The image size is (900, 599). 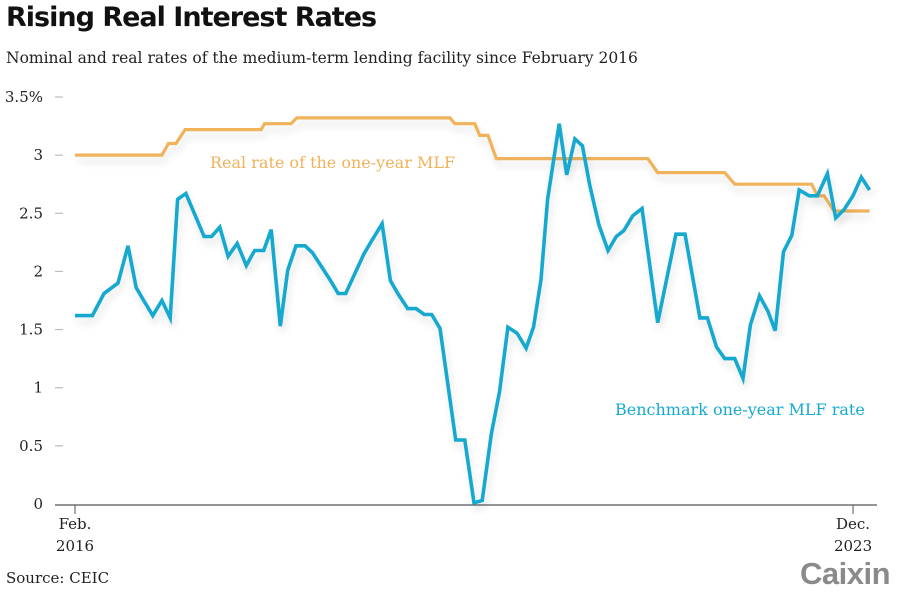 I want to click on series-label-real-rate: Real rate of the one-year MLF, so click(x=332, y=162).